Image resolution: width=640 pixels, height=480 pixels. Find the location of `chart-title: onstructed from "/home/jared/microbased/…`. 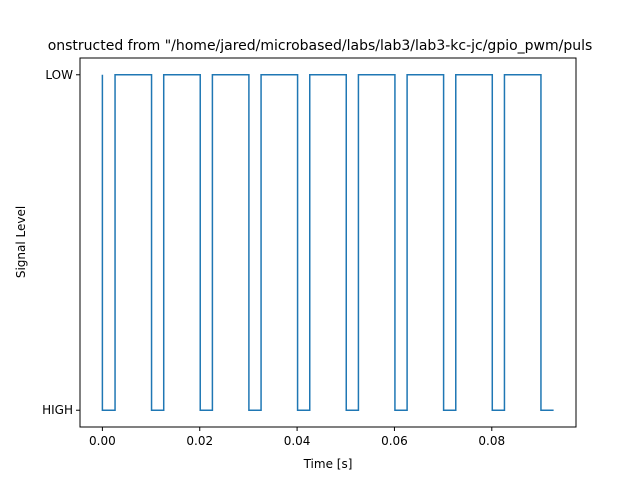

chart-title: onstructed from "/home/jared/microbased/… is located at coordinates (320, 46).